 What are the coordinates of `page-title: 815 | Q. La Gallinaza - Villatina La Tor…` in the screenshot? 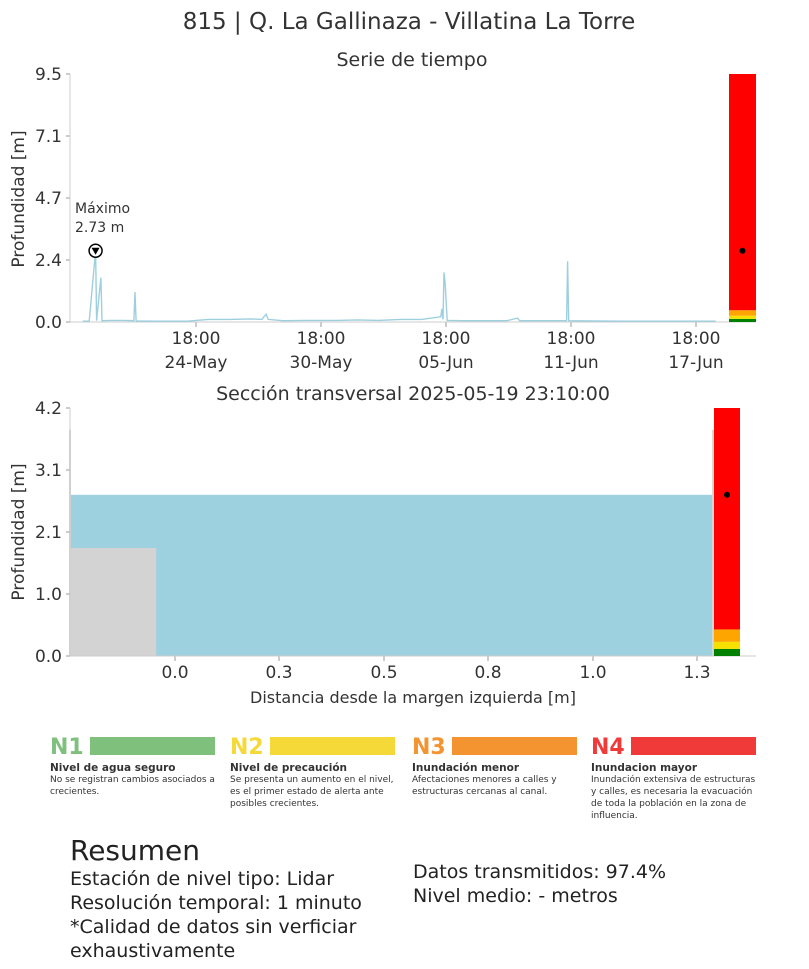 It's located at (409, 22).